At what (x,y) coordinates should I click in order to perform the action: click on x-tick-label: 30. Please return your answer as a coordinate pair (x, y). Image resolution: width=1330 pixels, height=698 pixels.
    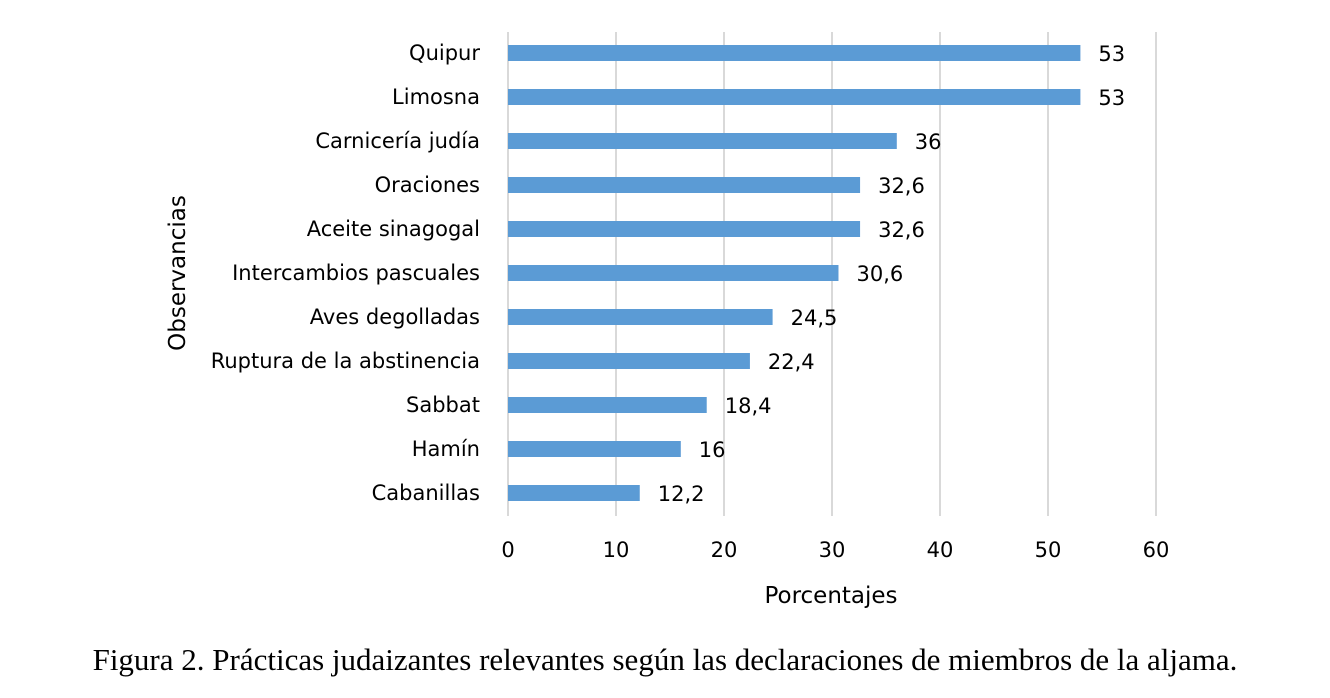
    Looking at the image, I should click on (832, 550).